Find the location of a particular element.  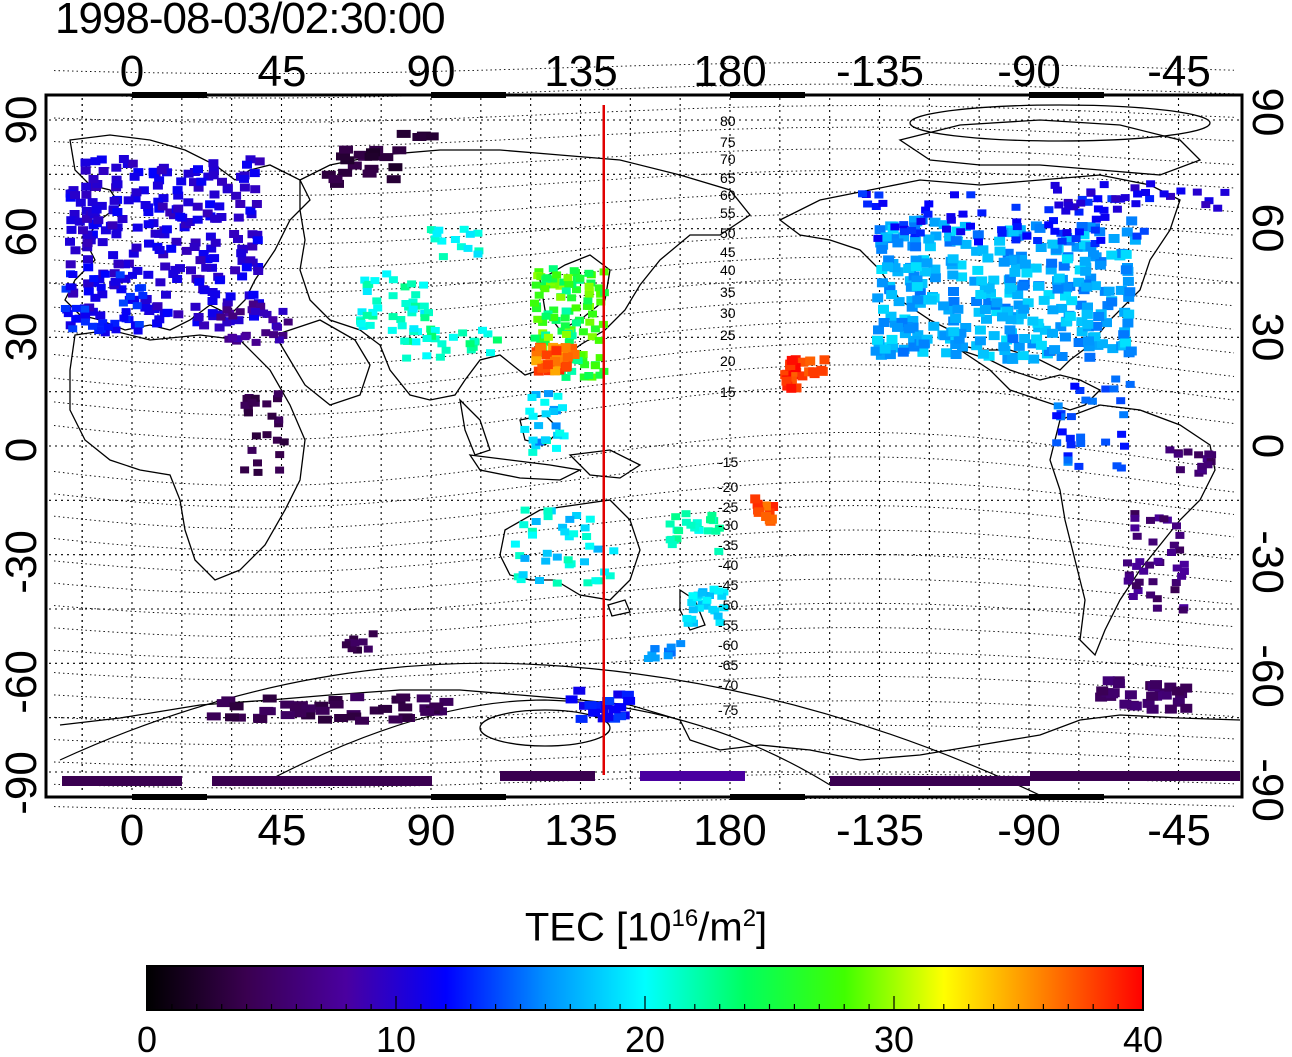

magnetic-lat-label: 35 is located at coordinates (728, 292).